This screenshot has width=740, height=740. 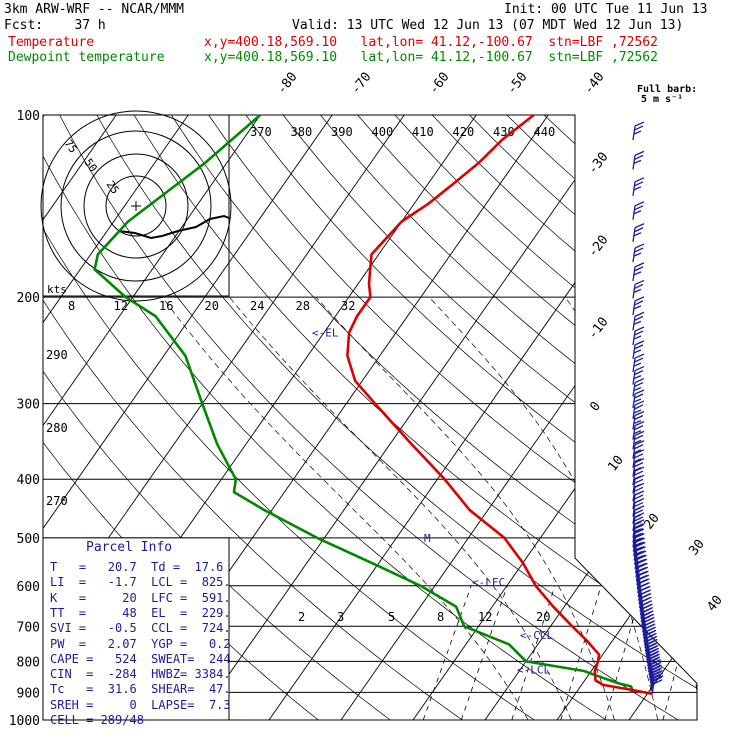 What do you see at coordinates (166, 306) in the screenshot?
I see `hodograph-speed-tick: 16` at bounding box center [166, 306].